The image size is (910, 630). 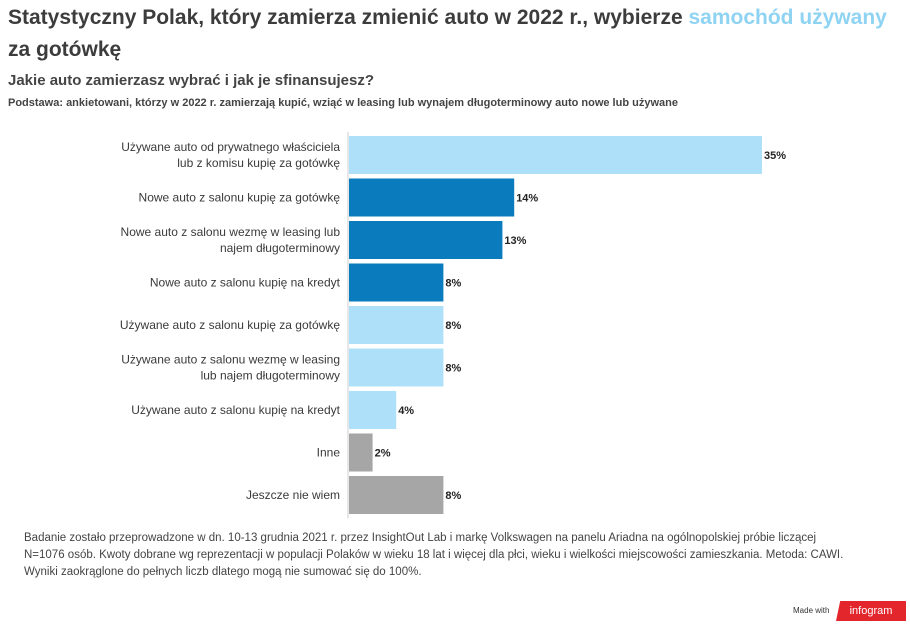 I want to click on title-end: za gotówkę, so click(x=65, y=49).